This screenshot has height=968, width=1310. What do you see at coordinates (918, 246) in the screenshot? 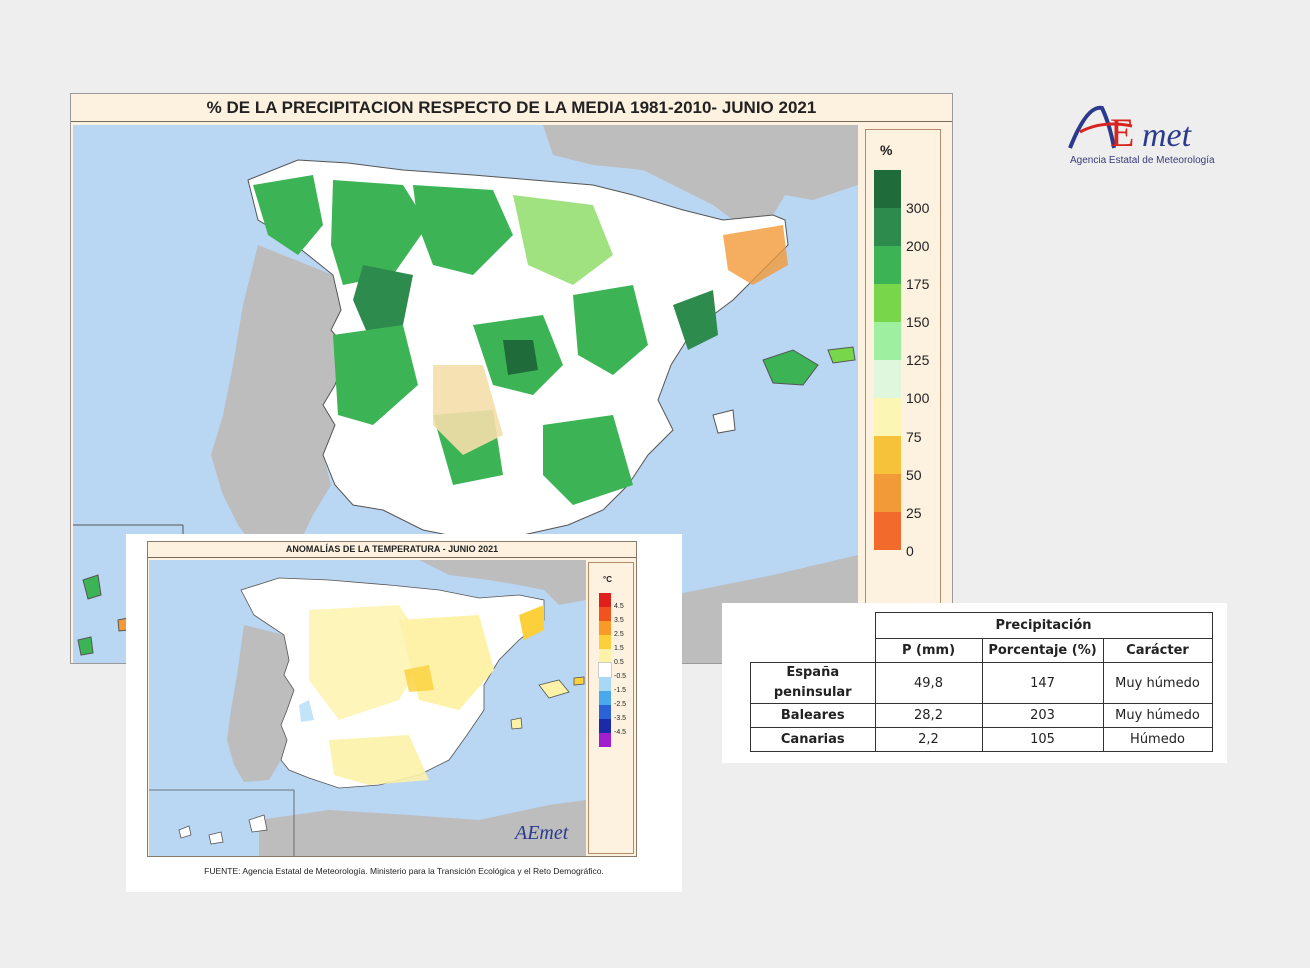
I see `legend-label-200: 200` at bounding box center [918, 246].